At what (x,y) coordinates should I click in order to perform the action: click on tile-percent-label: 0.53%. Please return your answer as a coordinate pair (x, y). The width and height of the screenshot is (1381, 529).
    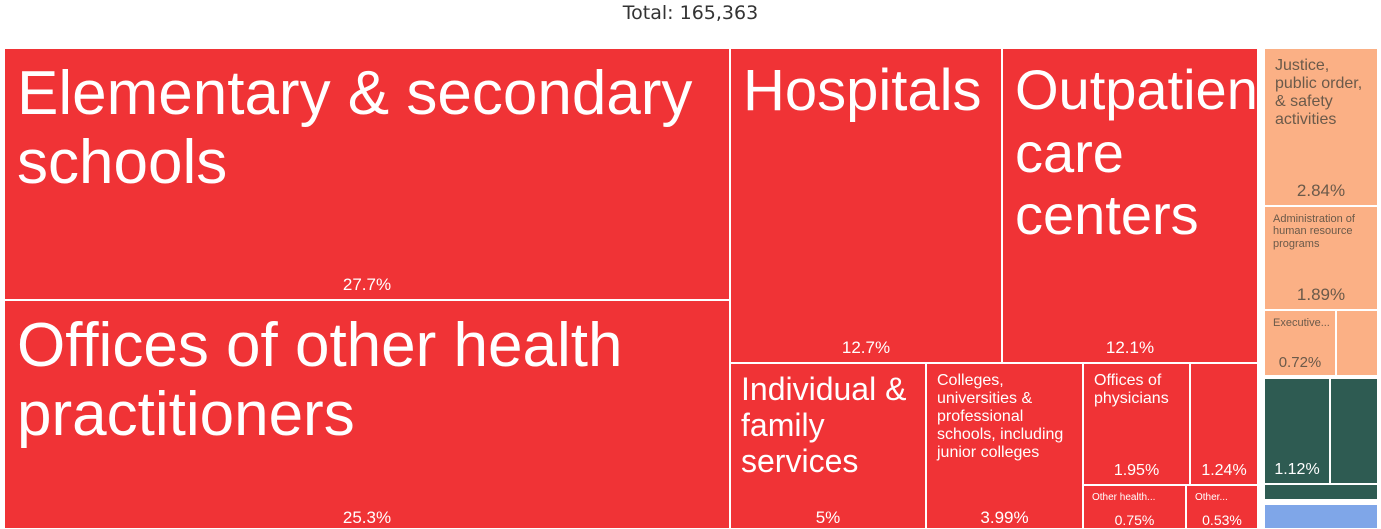
    Looking at the image, I should click on (1222, 520).